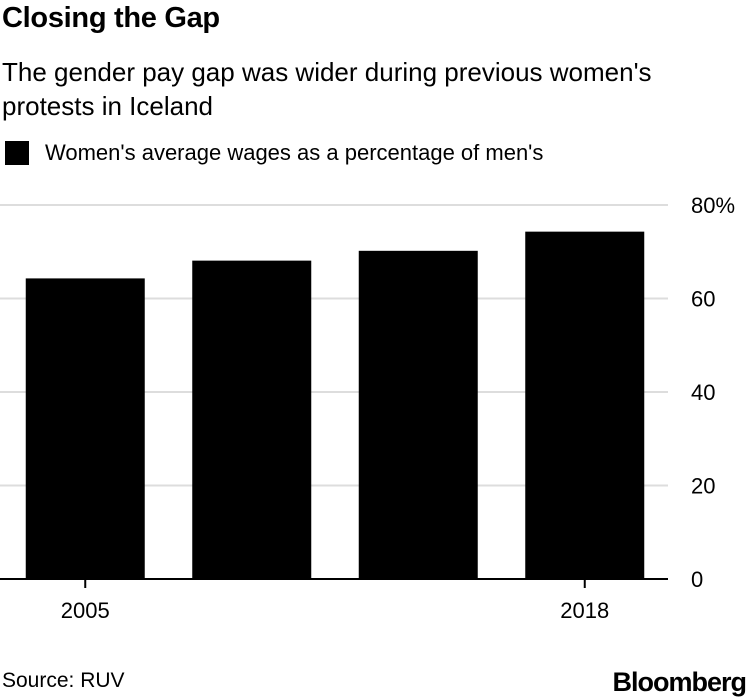 This screenshot has width=750, height=699. What do you see at coordinates (584, 610) in the screenshot?
I see `x-tick-label-2018: 2018` at bounding box center [584, 610].